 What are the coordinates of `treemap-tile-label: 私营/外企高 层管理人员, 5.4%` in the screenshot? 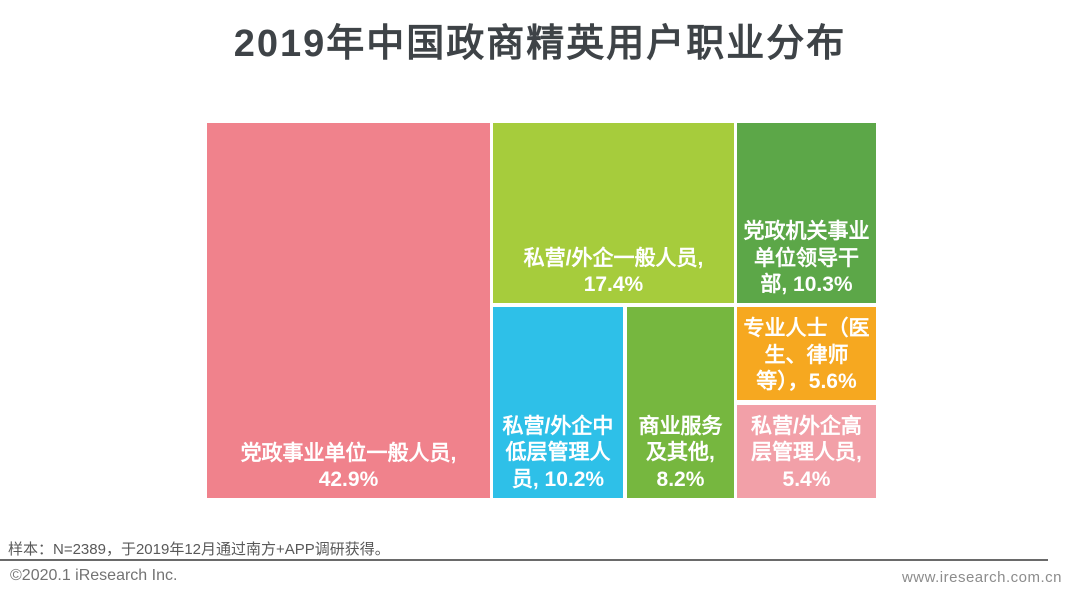 It's located at (806, 453).